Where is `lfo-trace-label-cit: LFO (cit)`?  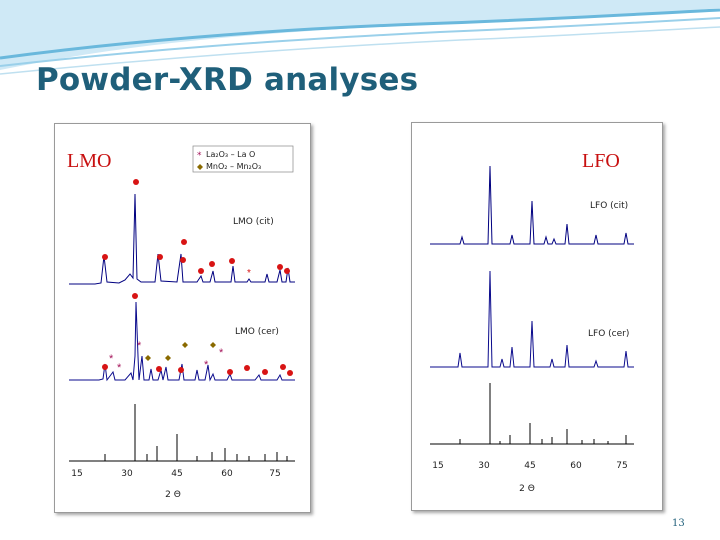
lfo-trace-label-cit: LFO (cit) is located at coordinates (609, 206).